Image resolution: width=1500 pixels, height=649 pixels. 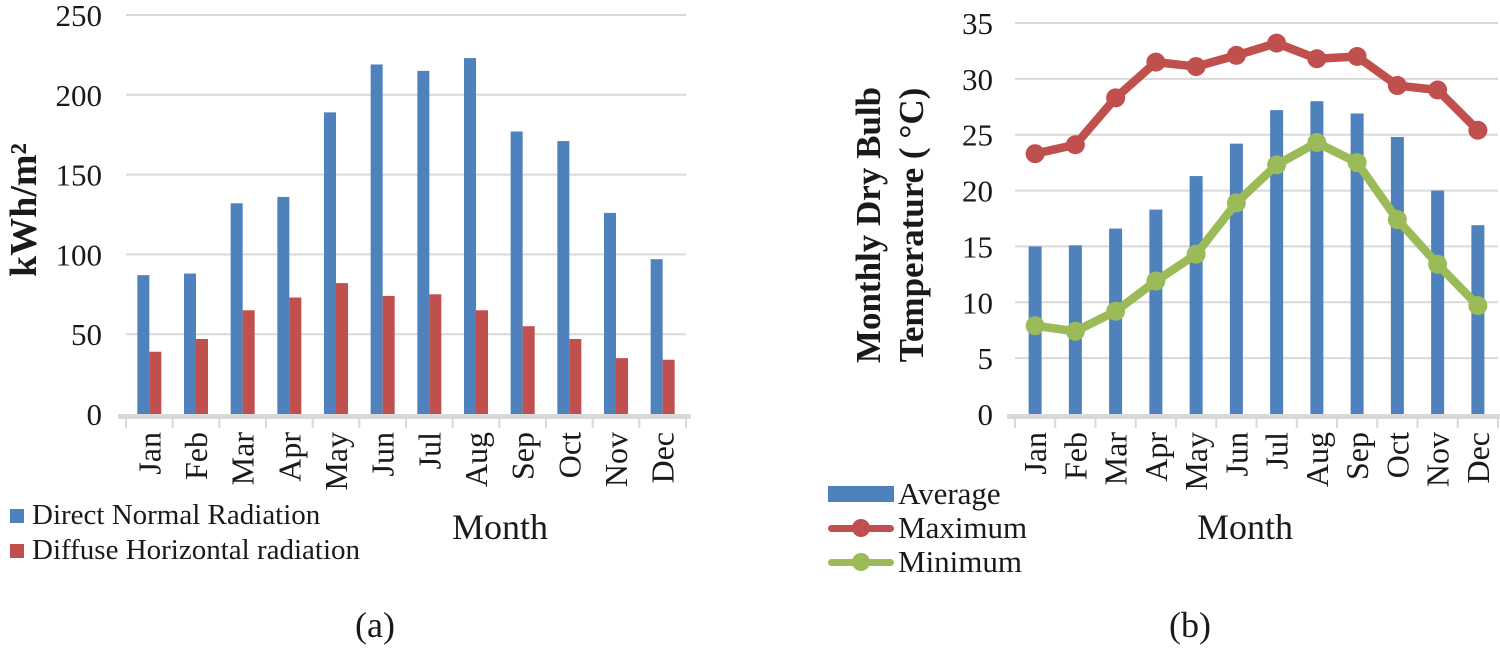 I want to click on legend-label: Direct Normal Radiation, so click(x=176, y=515).